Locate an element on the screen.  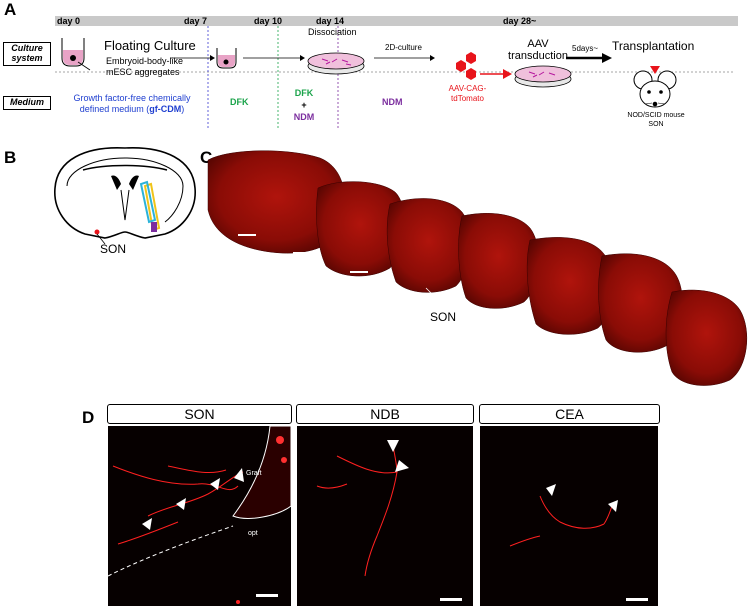
panel-d-letter: D is located at coordinates (88, 417).